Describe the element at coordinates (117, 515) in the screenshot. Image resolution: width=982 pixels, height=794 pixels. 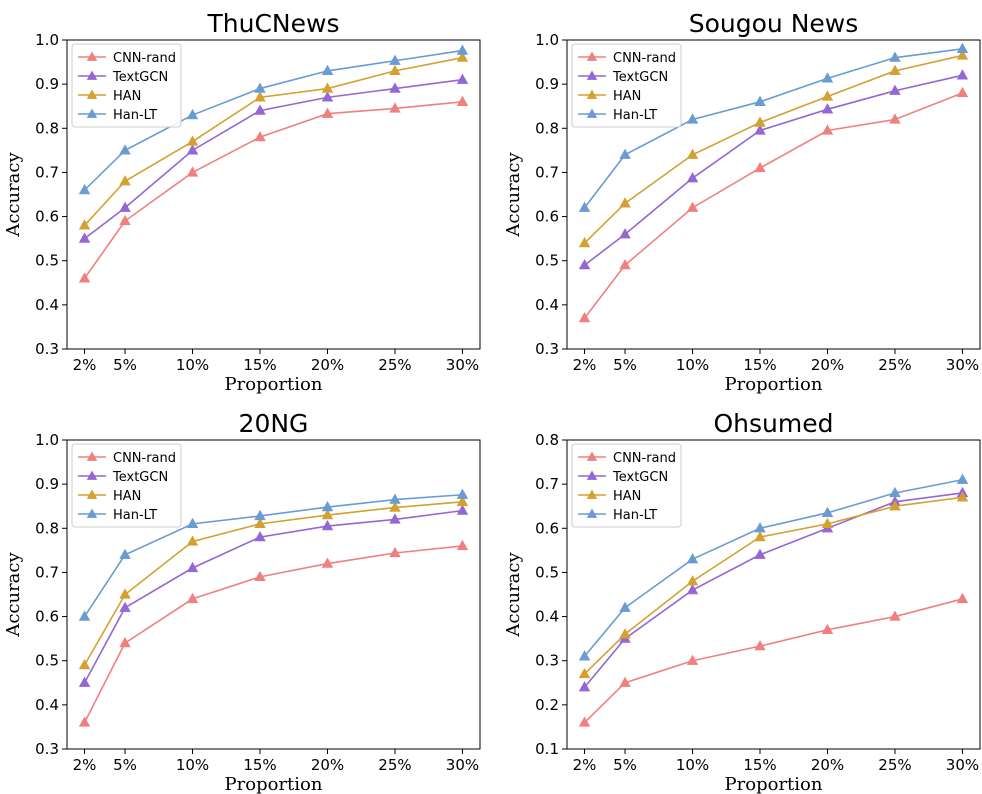
I see `legend-item: Han-LT` at that location.